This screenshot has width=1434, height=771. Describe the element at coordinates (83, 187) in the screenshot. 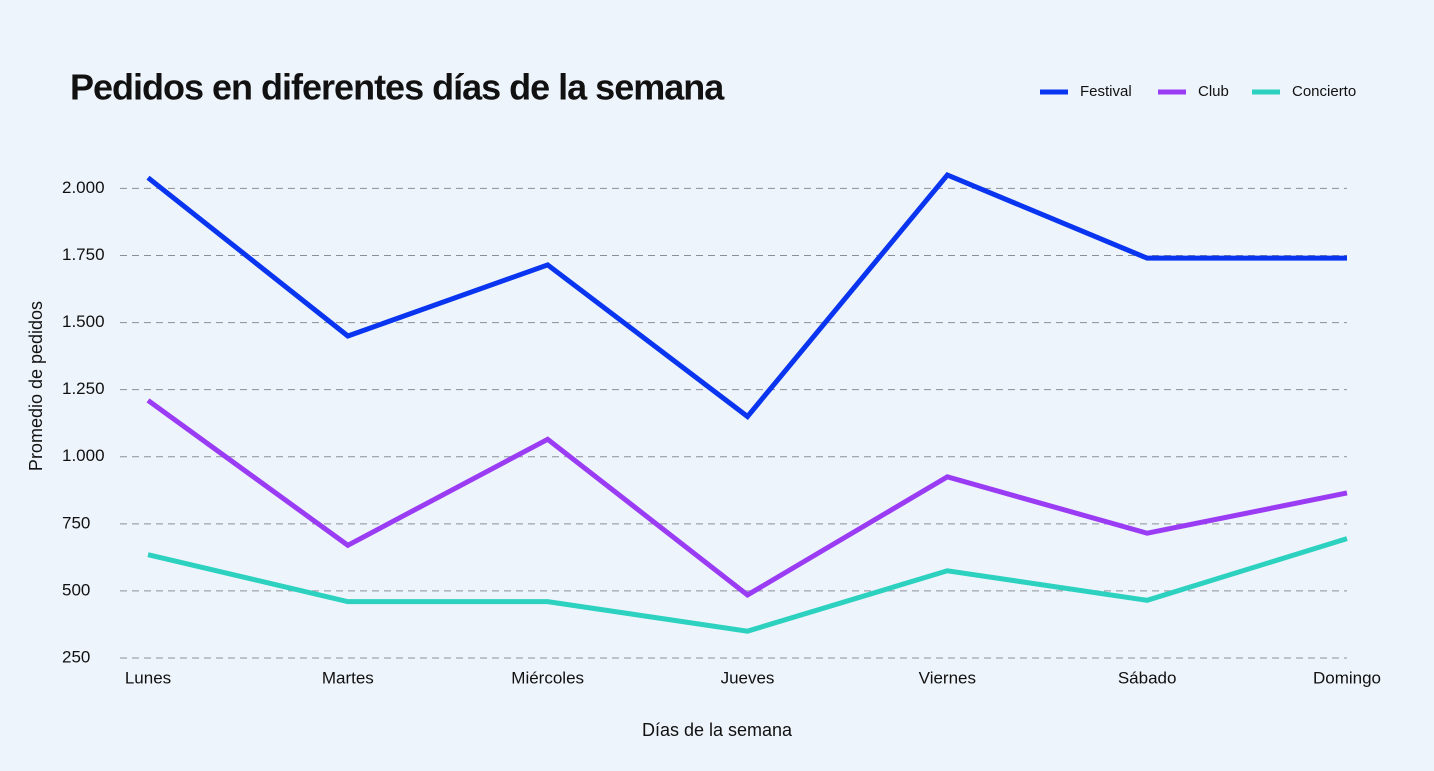

I see `y-tick-label: 2.000` at that location.